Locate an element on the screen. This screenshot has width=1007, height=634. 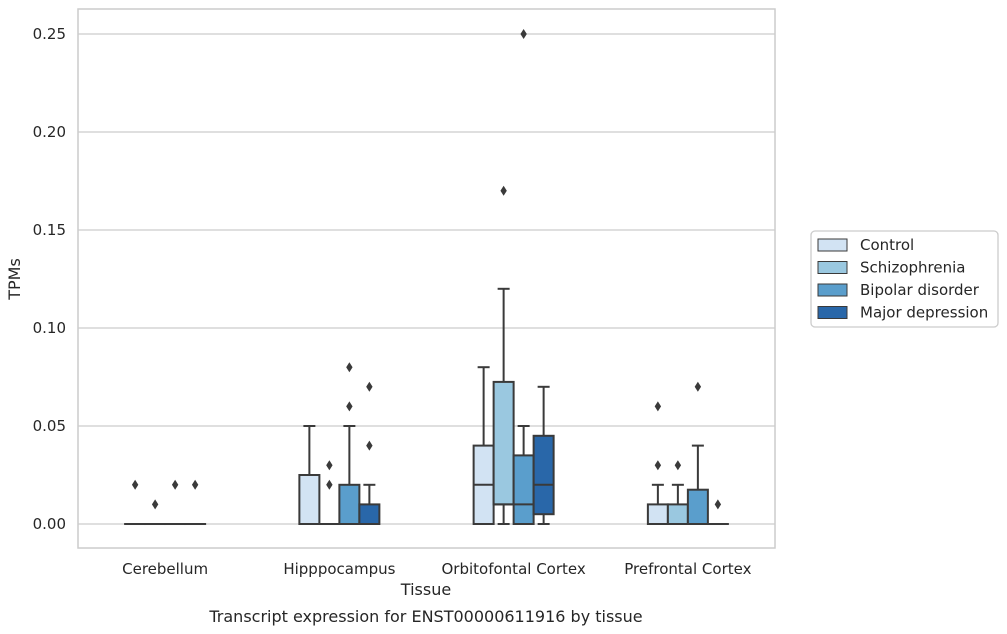
x-tick-label: Cerebellum is located at coordinates (165, 569).